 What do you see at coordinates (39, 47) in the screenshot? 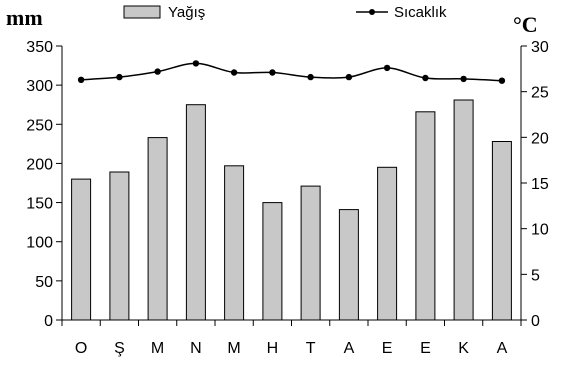
I see `left-axis-tick-label: 350` at bounding box center [39, 47].